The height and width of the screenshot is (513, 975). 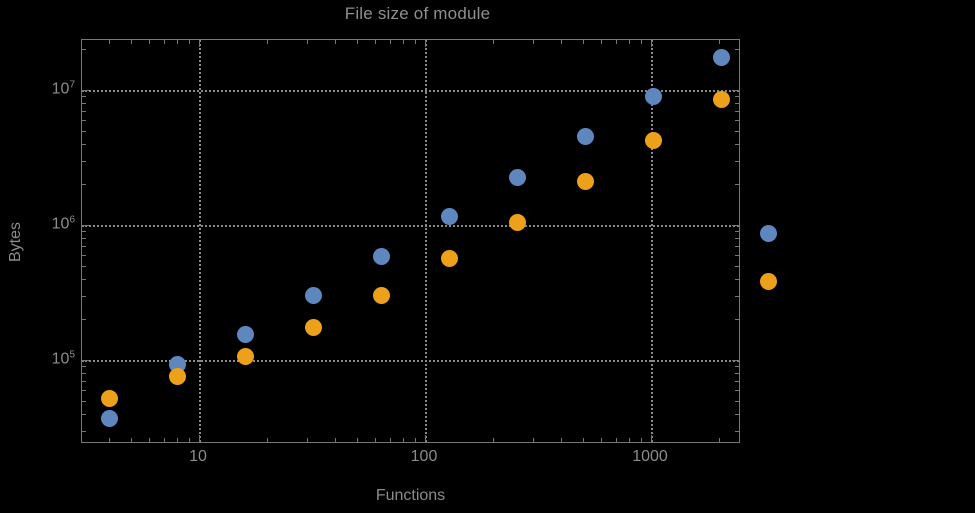 What do you see at coordinates (410, 495) in the screenshot?
I see `x-axis-title: Functions` at bounding box center [410, 495].